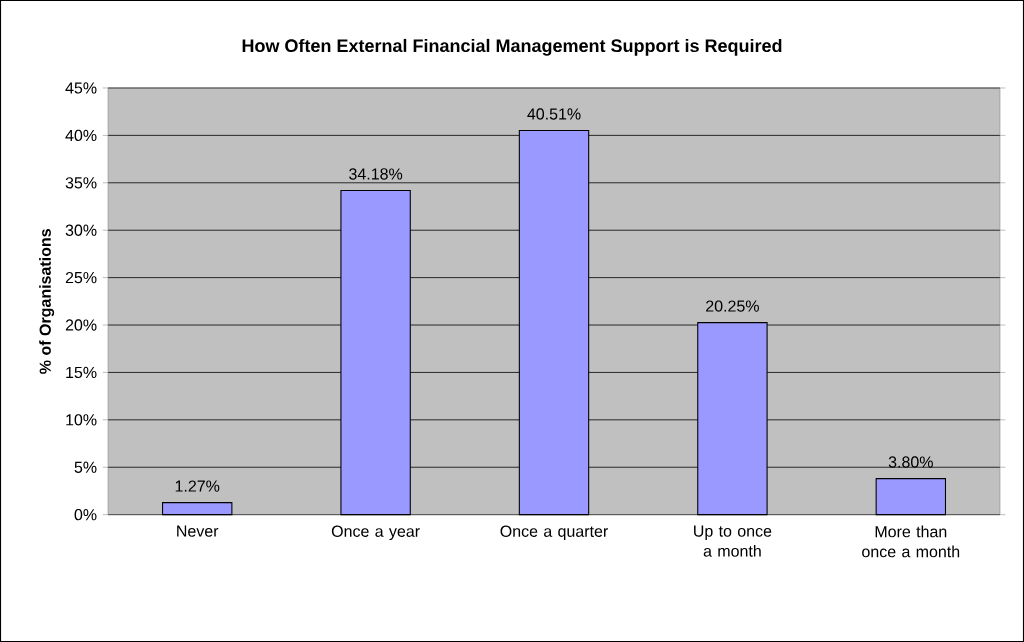 The height and width of the screenshot is (642, 1024). I want to click on y-tick-label: 35%, so click(81, 183).